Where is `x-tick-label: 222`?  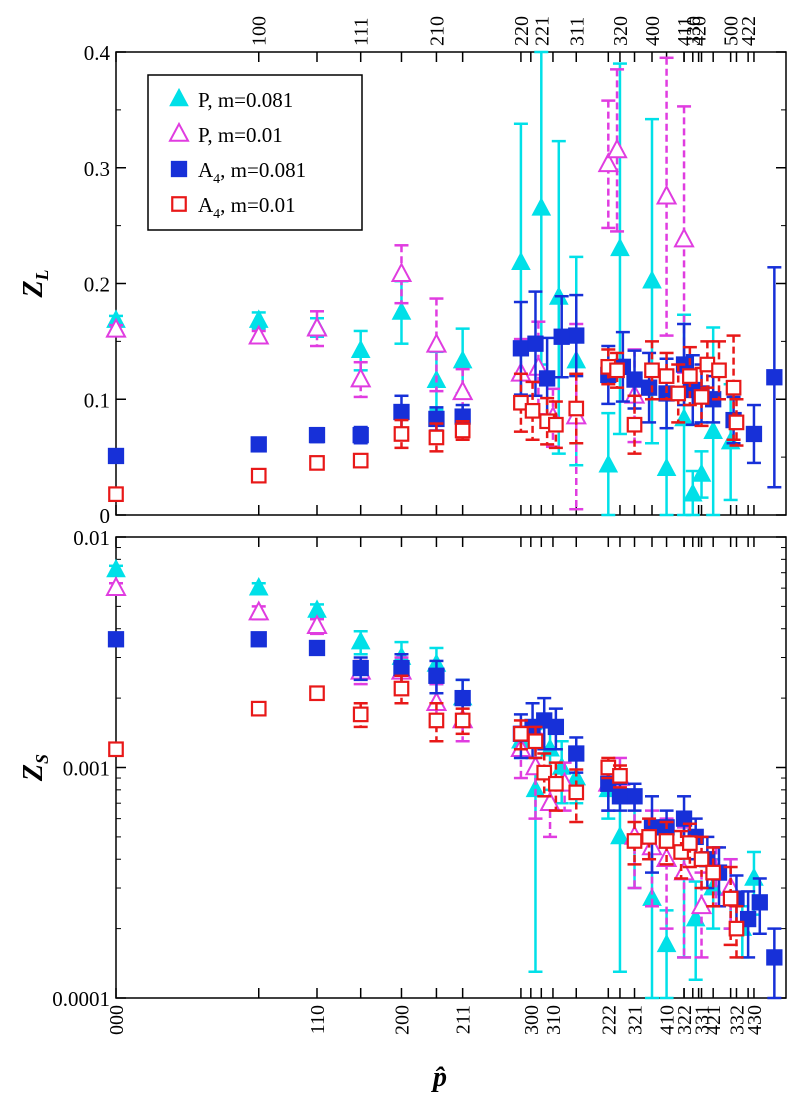
x-tick-label: 222 is located at coordinates (609, 1020).